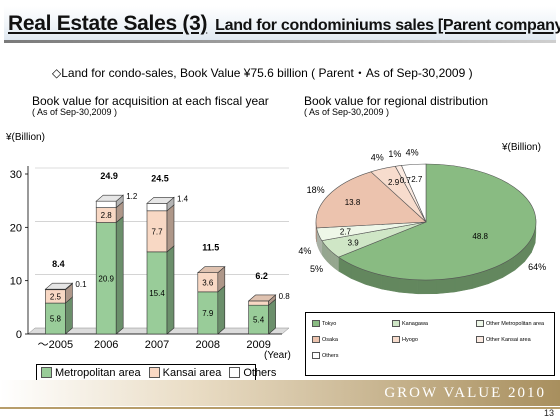 The height and width of the screenshot is (420, 560). I want to click on bar-value-label: 20.9, so click(106, 278).